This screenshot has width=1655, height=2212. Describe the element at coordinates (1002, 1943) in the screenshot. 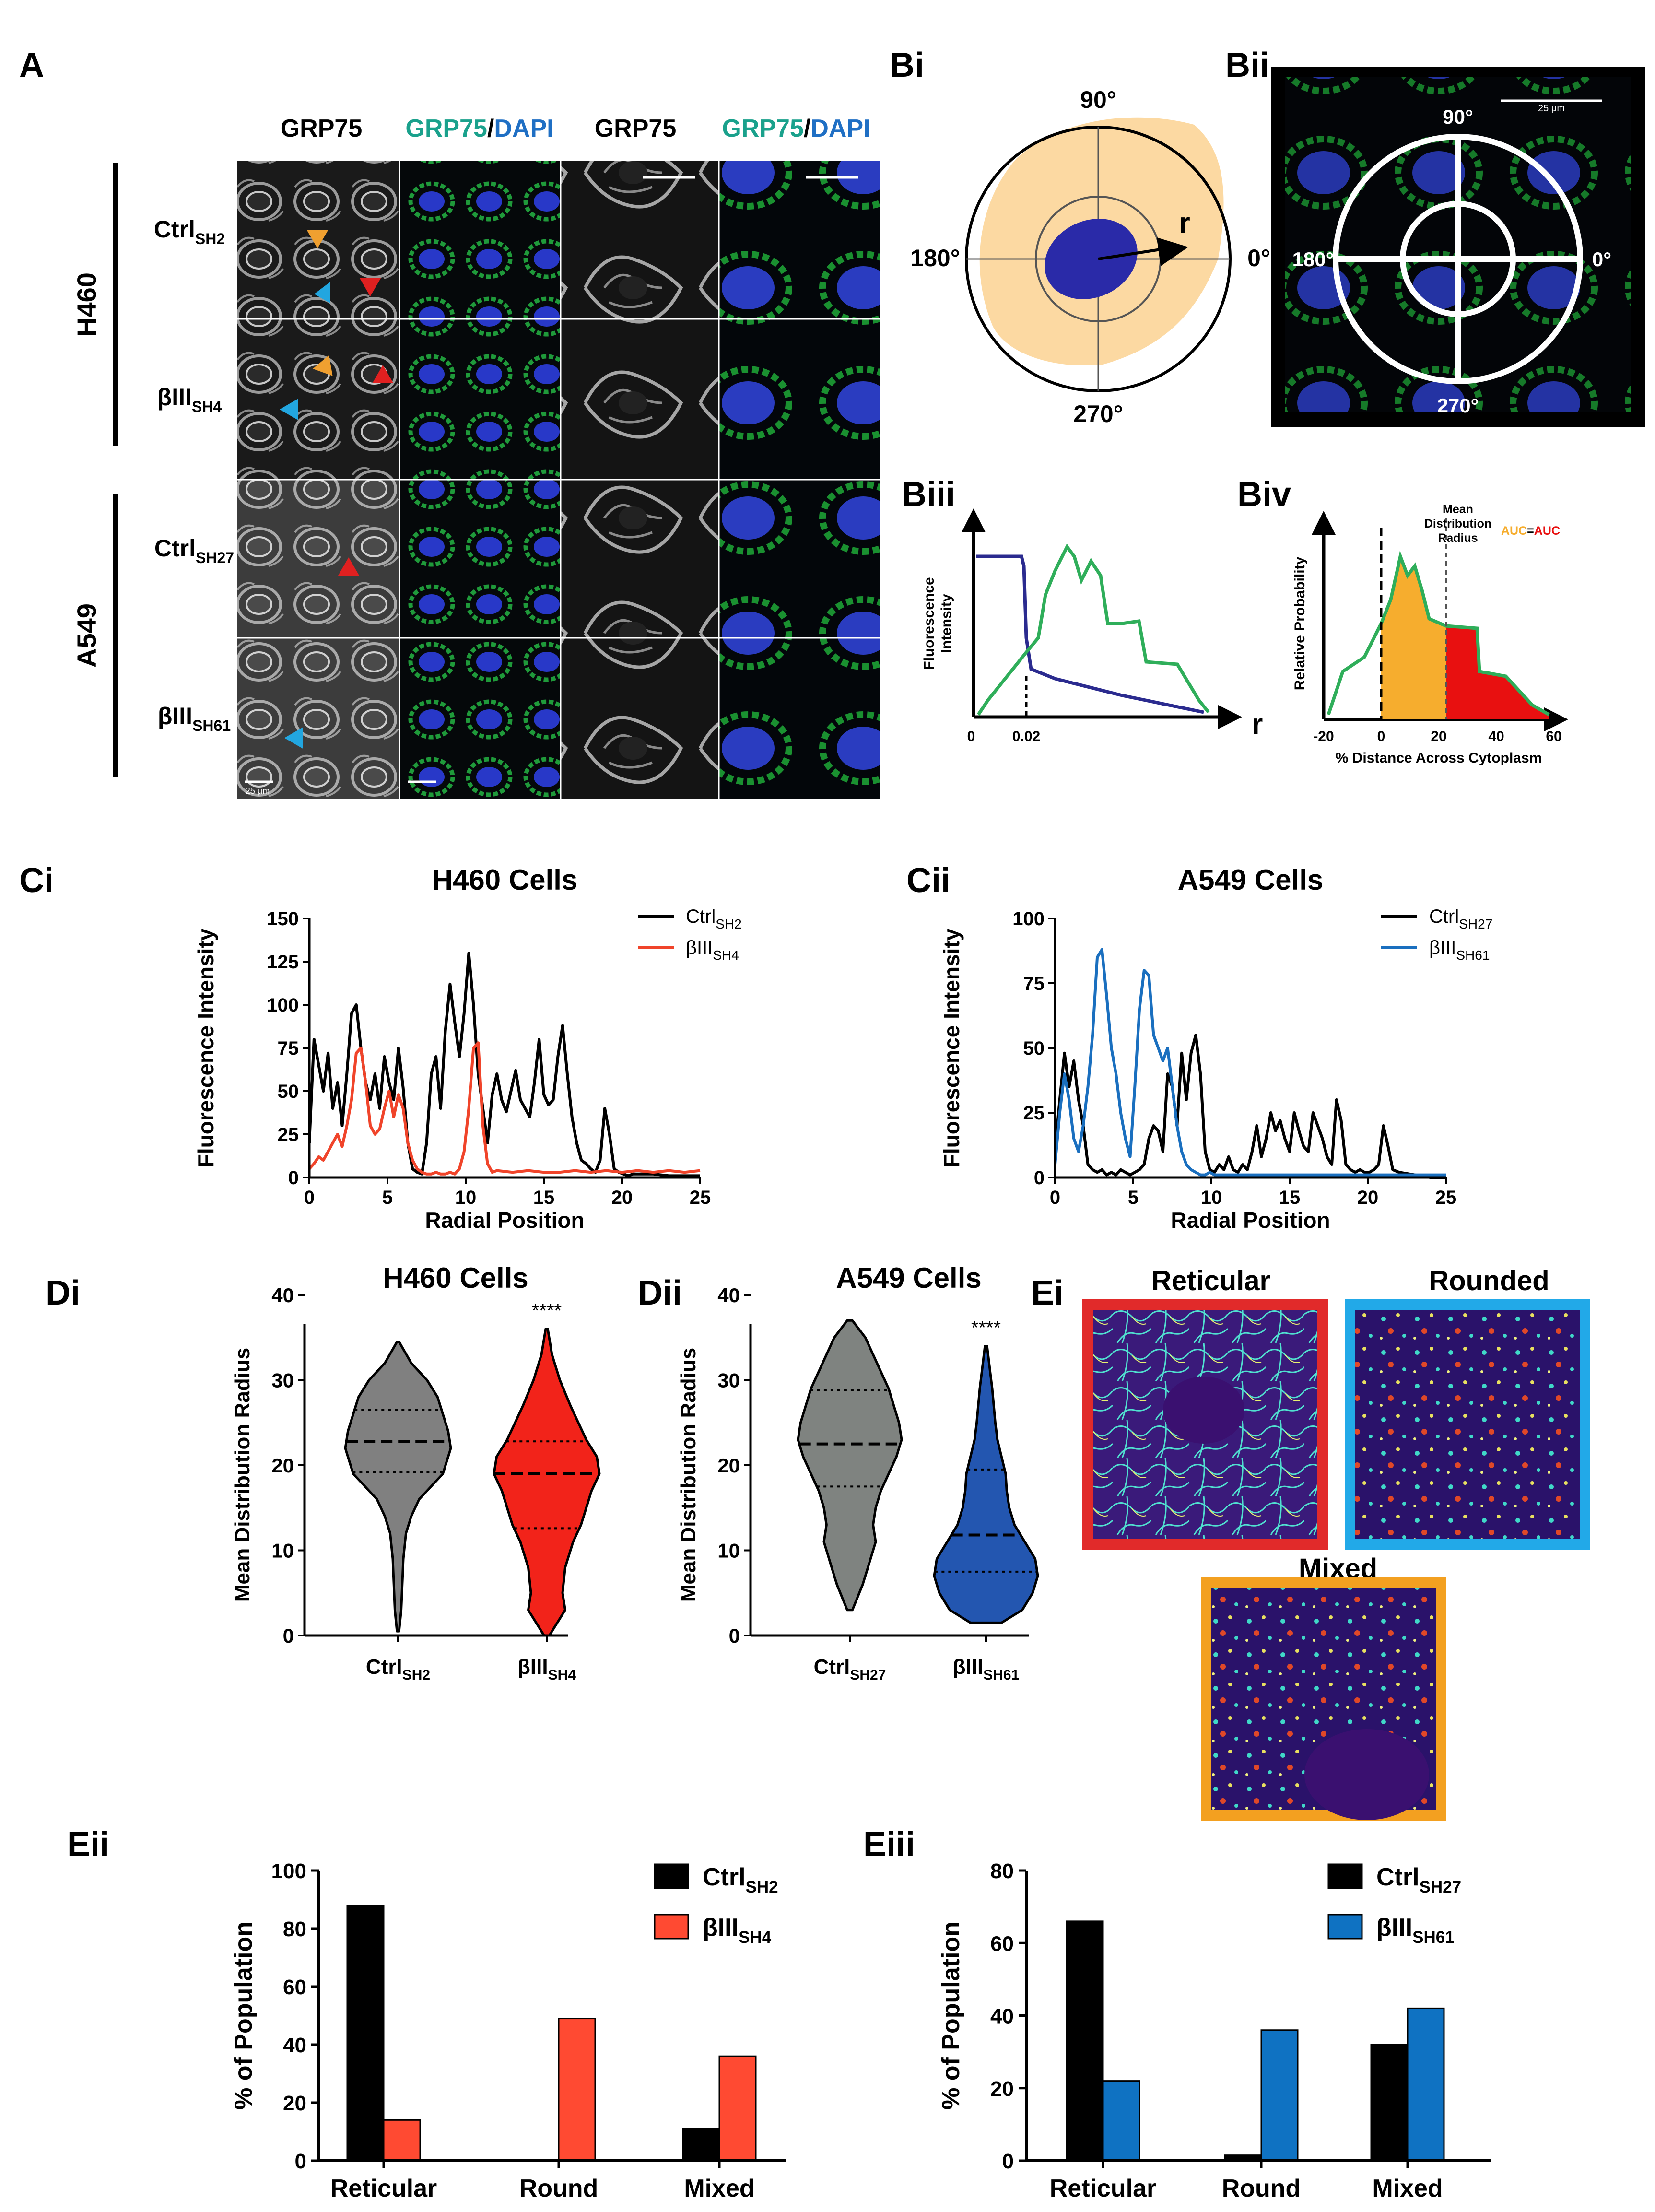

I see `y-tick-label: 60` at that location.